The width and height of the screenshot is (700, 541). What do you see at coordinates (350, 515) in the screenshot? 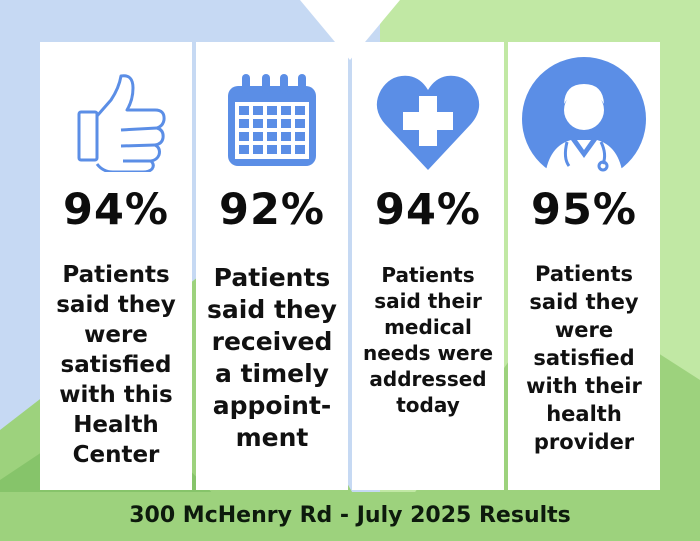
I see `footer-caption: 300 McHenry Rd - July 2025 Results` at bounding box center [350, 515].